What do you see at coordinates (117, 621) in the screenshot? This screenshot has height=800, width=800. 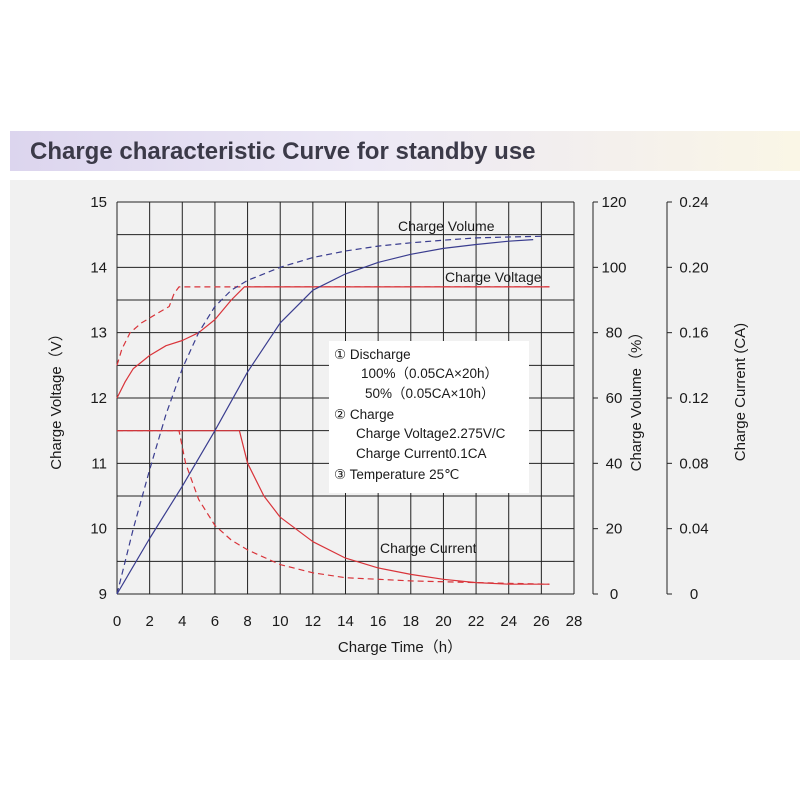 I see `x-tick-label: 0` at bounding box center [117, 621].